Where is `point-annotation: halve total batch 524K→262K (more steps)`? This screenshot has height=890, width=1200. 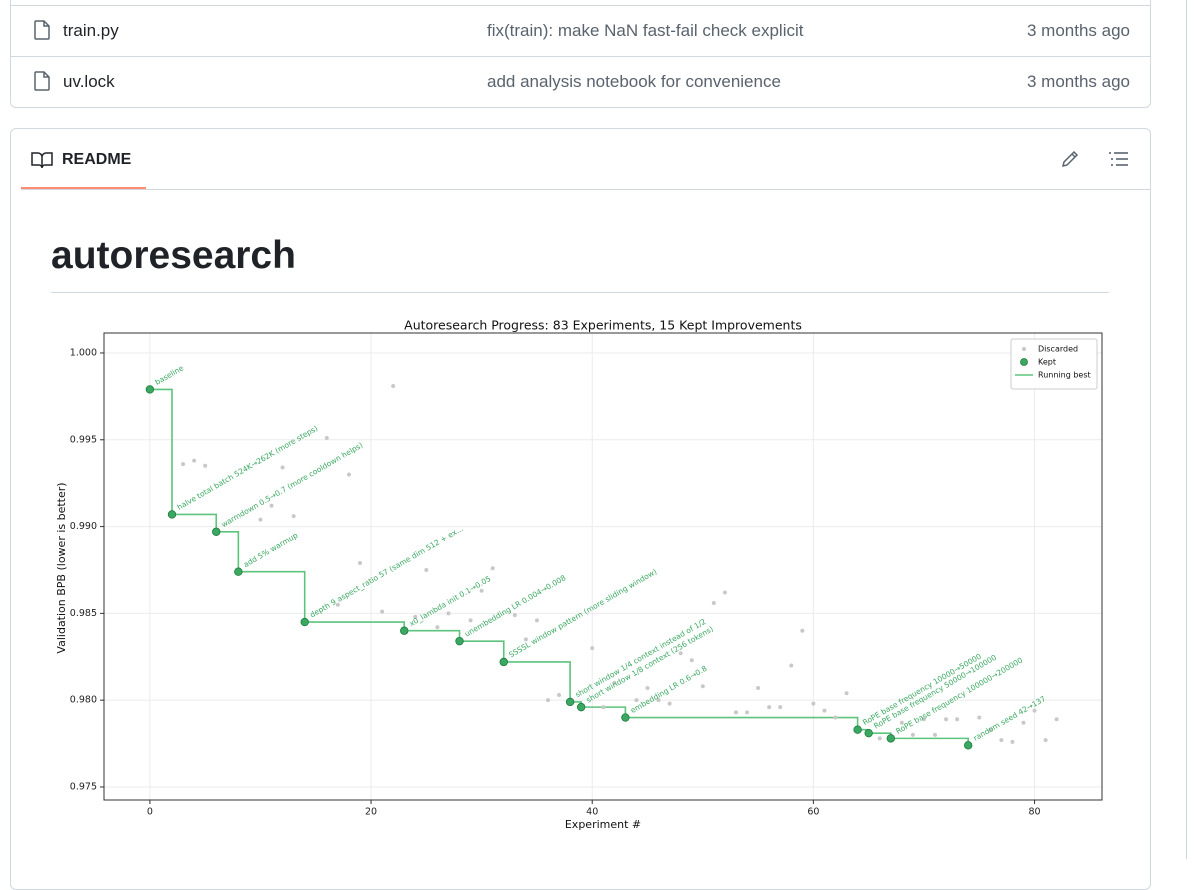
point-annotation: halve total batch 524K→262K (more steps) is located at coordinates (248, 468).